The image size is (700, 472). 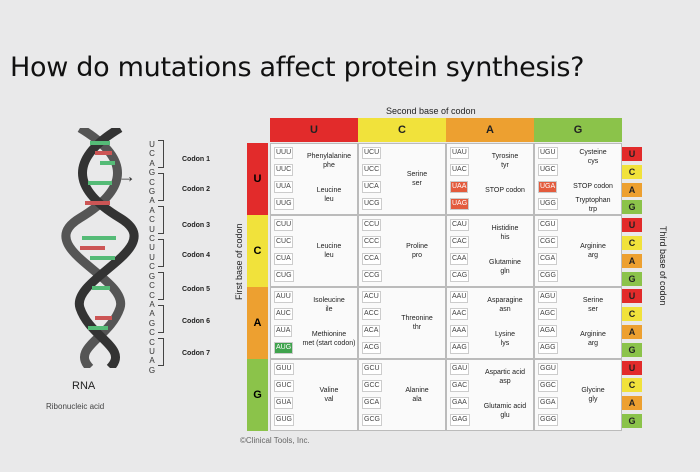 I want to click on codon-triplet: UAA, so click(x=459, y=187).